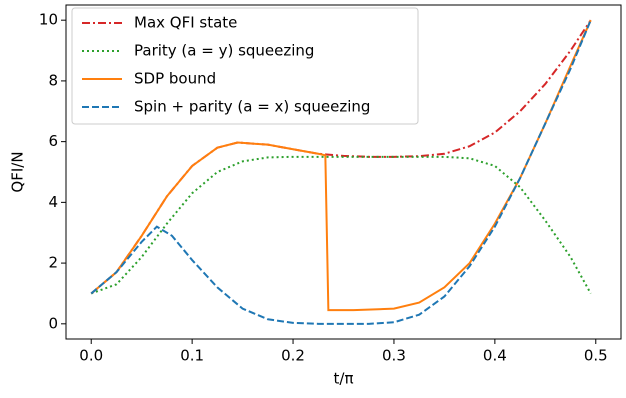 This screenshot has height=398, width=626. Describe the element at coordinates (224, 51) in the screenshot. I see `legend-label: Parity (a = y) squeezing` at that location.